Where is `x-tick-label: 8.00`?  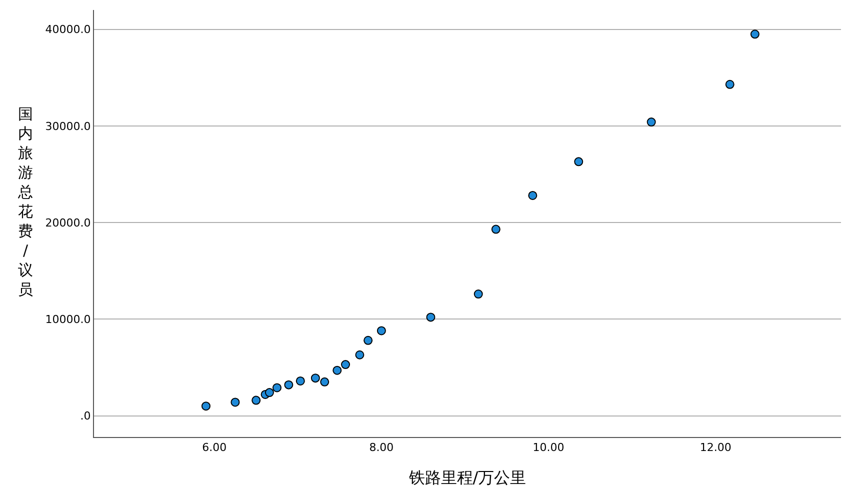 x-tick-label: 8.00 is located at coordinates (381, 447).